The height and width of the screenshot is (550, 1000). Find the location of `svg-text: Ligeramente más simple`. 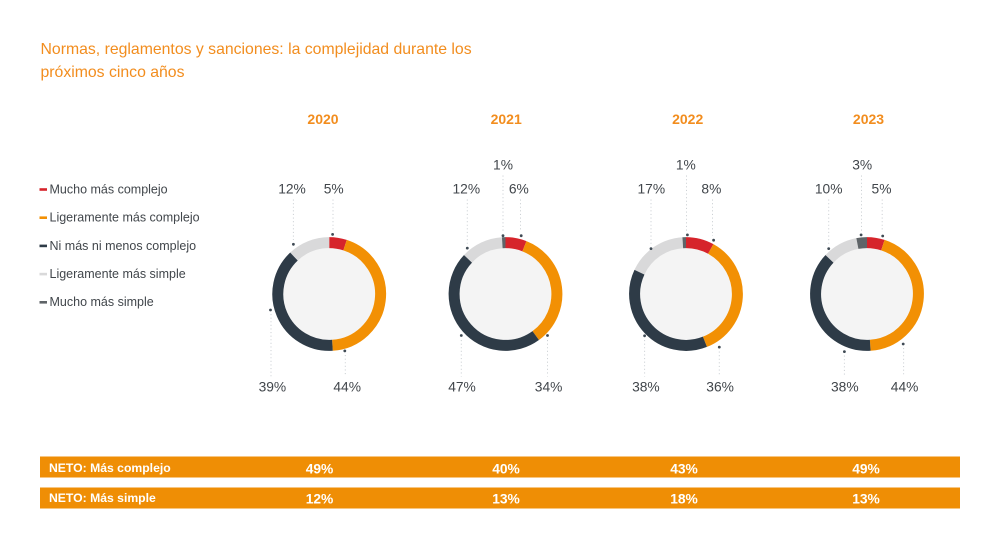

svg-text: Ligeramente más simple is located at coordinates (118, 274).